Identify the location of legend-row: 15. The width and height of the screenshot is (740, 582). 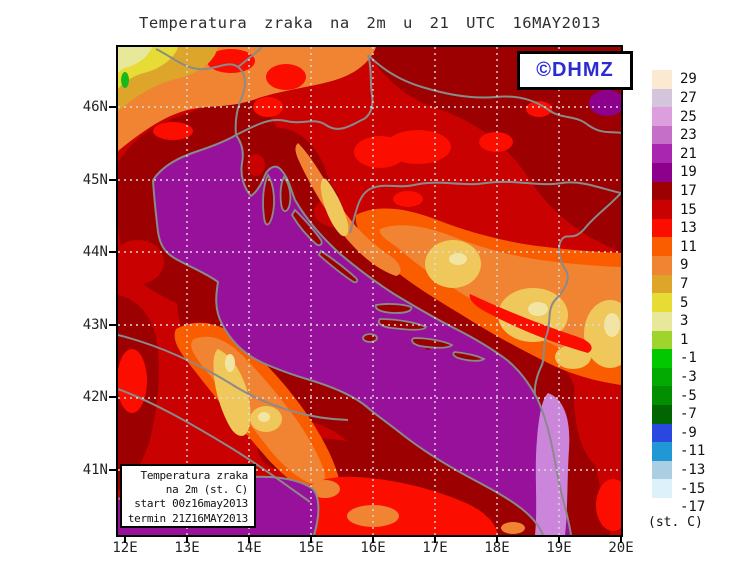
(678, 209).